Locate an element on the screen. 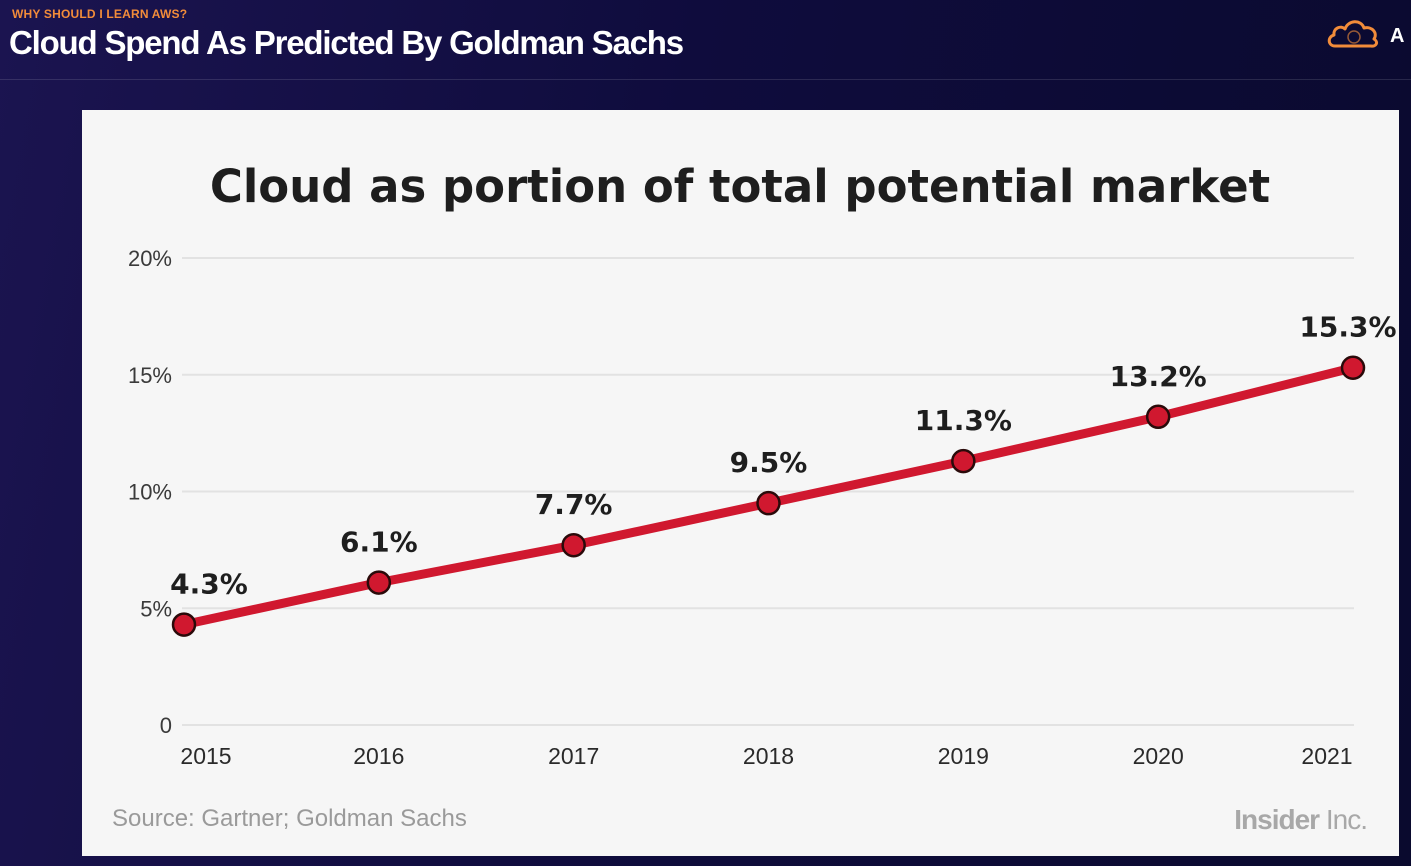  brand-logo: Insider Inc. is located at coordinates (1301, 820).